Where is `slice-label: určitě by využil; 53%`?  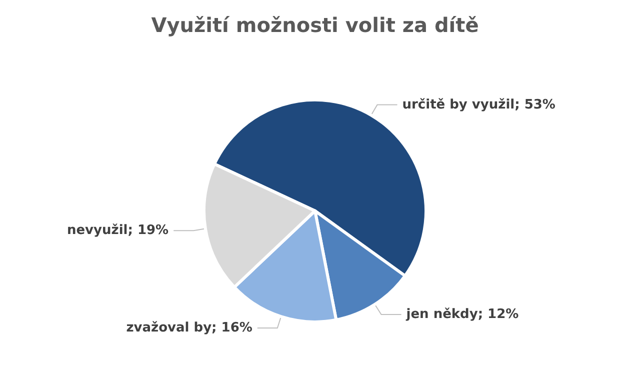
slice-label: určitě by využil; 53% is located at coordinates (479, 104).